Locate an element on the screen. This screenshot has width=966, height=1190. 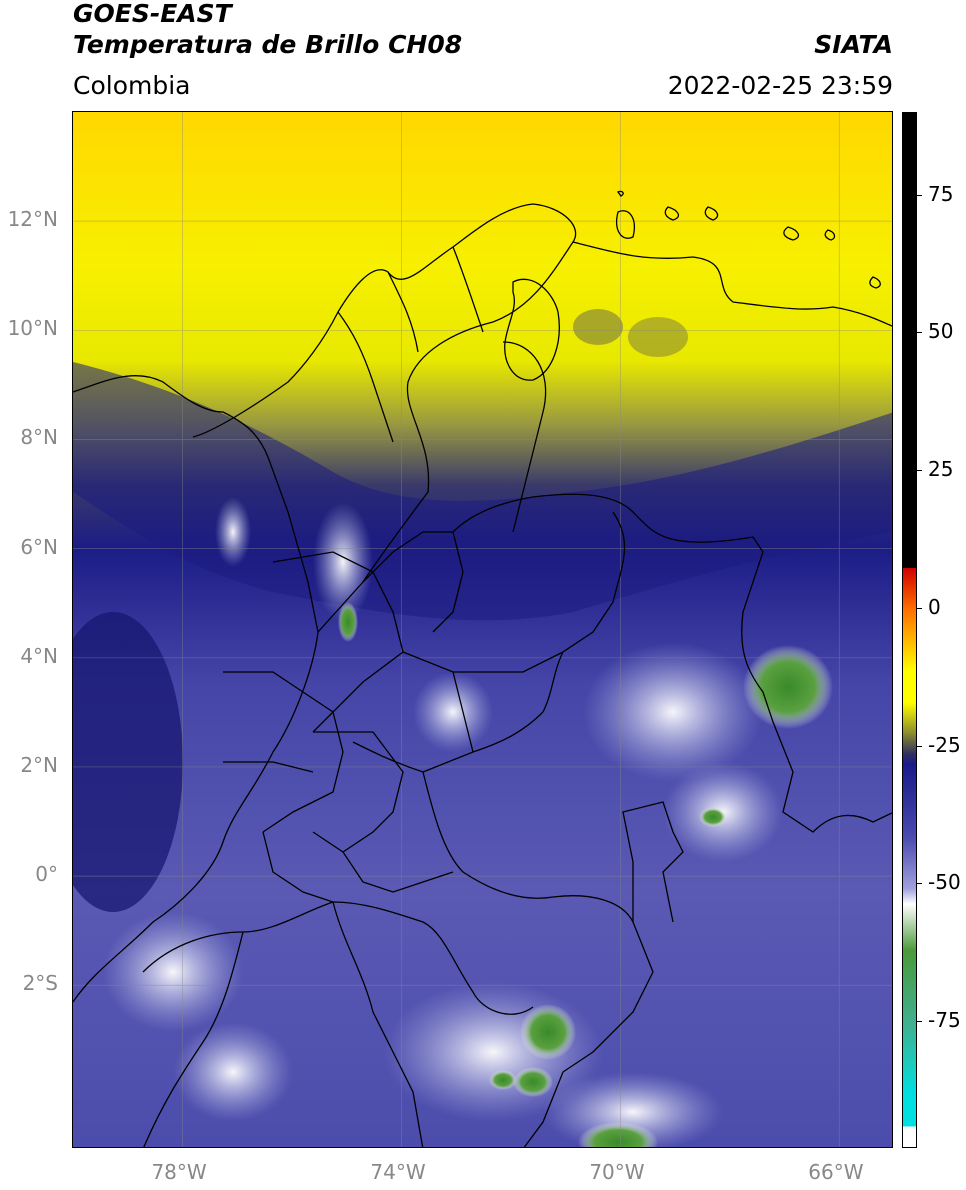
colorbar is located at coordinates (909, 630).